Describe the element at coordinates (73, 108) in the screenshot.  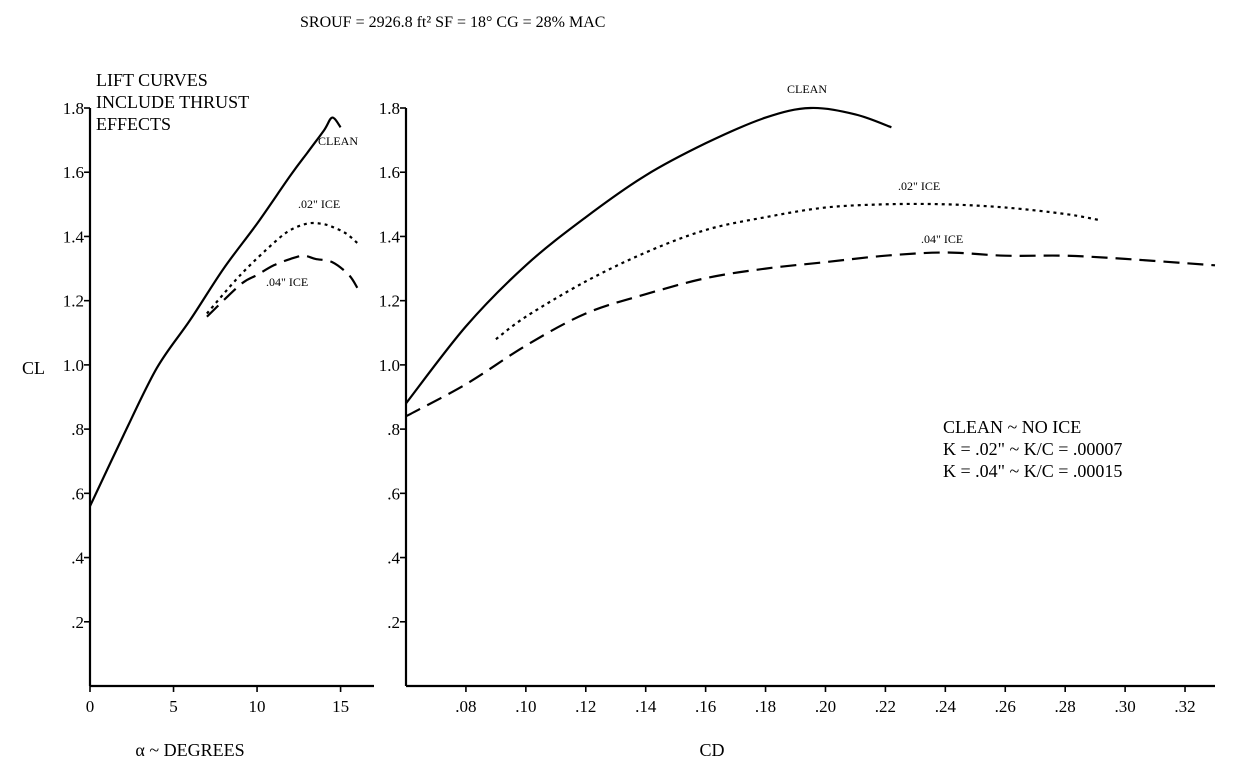
I see `left-y-tick-label: 1.8` at that location.